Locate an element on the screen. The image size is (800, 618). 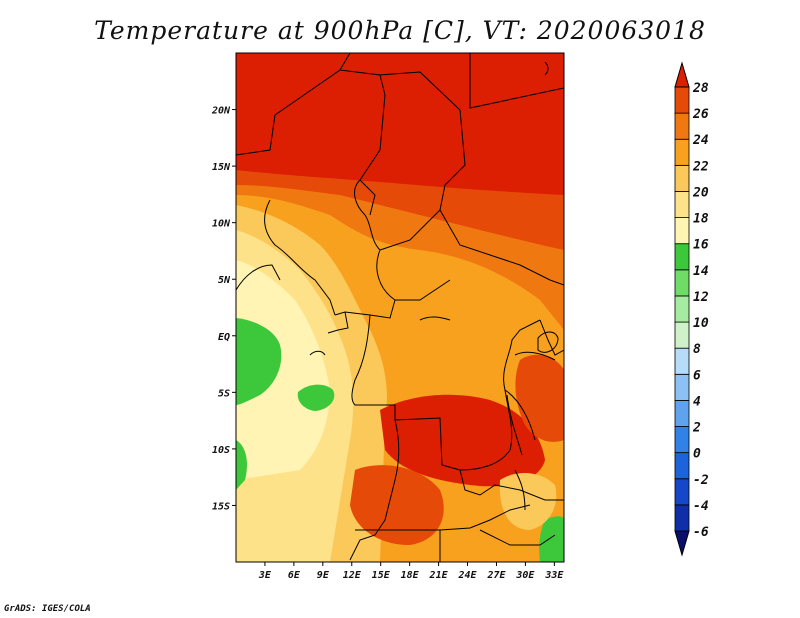
colorbar-label: 4 is located at coordinates (697, 401).